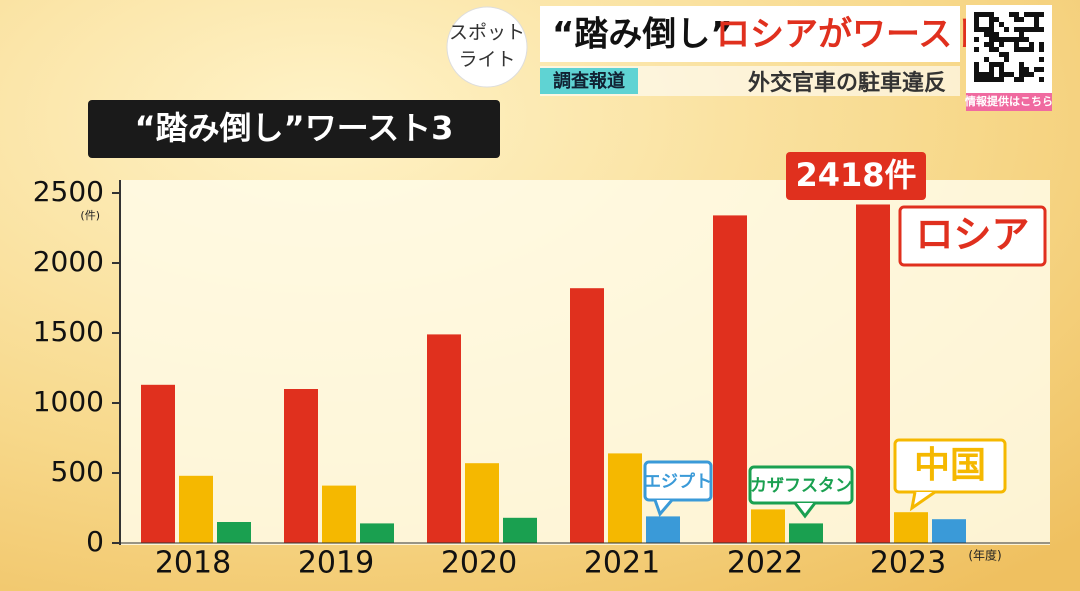 The width and height of the screenshot is (1080, 591). What do you see at coordinates (922, 501) in the screenshot?
I see `legend-pointer` at bounding box center [922, 501].